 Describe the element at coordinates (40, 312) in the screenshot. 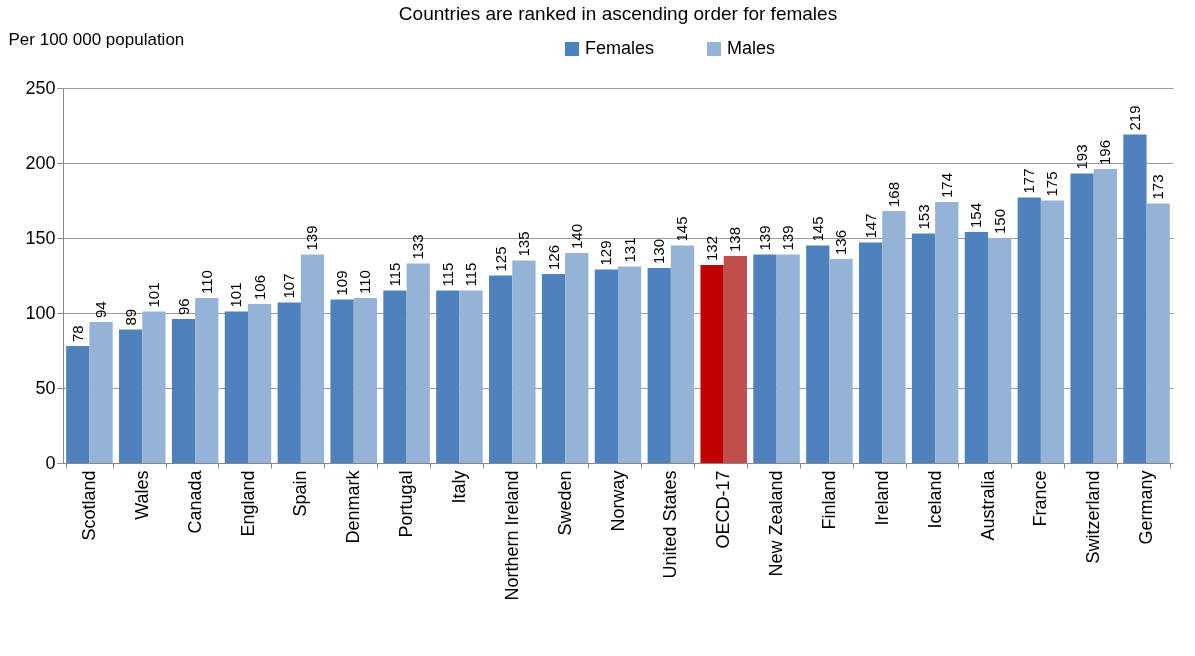

I see `y-tick-label: 100` at that location.